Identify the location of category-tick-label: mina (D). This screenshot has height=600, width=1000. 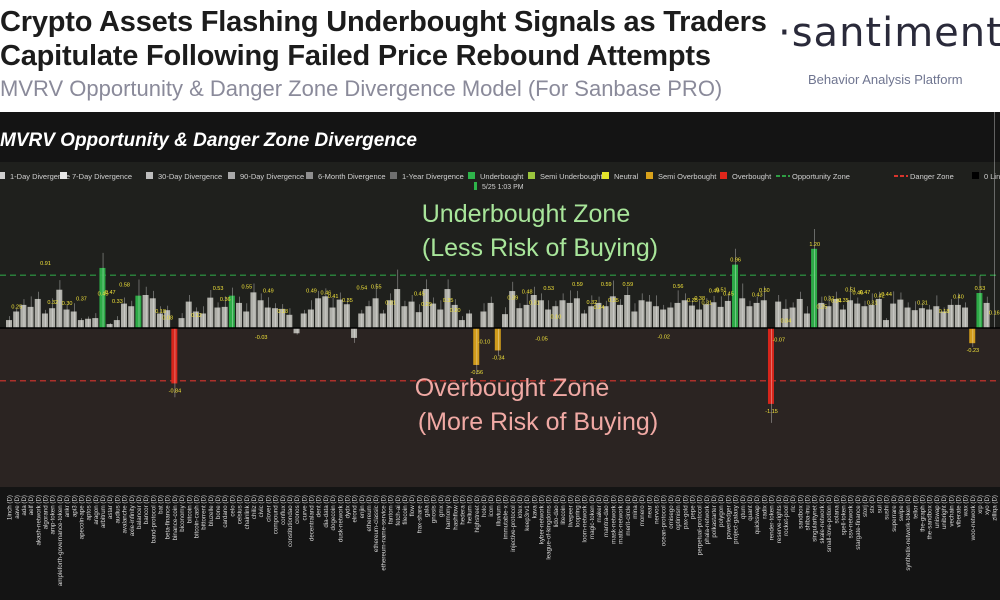
(635, 507).